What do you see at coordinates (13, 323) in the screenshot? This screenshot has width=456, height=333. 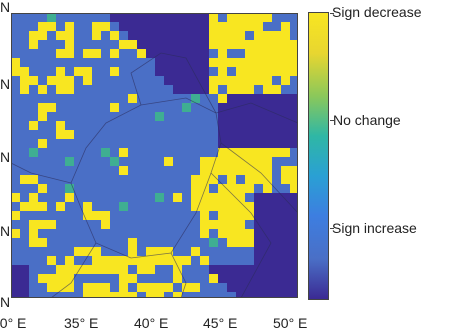 I see `x-tick-label: 30° E` at bounding box center [13, 323].